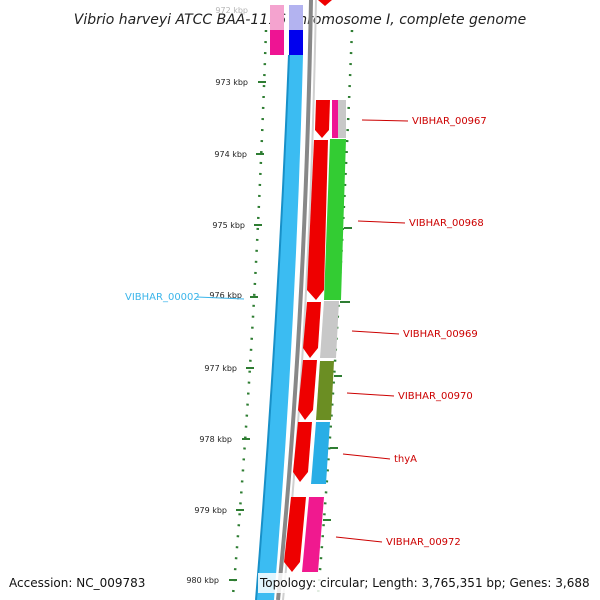  What do you see at coordinates (325, 390) in the screenshot?
I see `cog-block-00970-olive` at bounding box center [325, 390].